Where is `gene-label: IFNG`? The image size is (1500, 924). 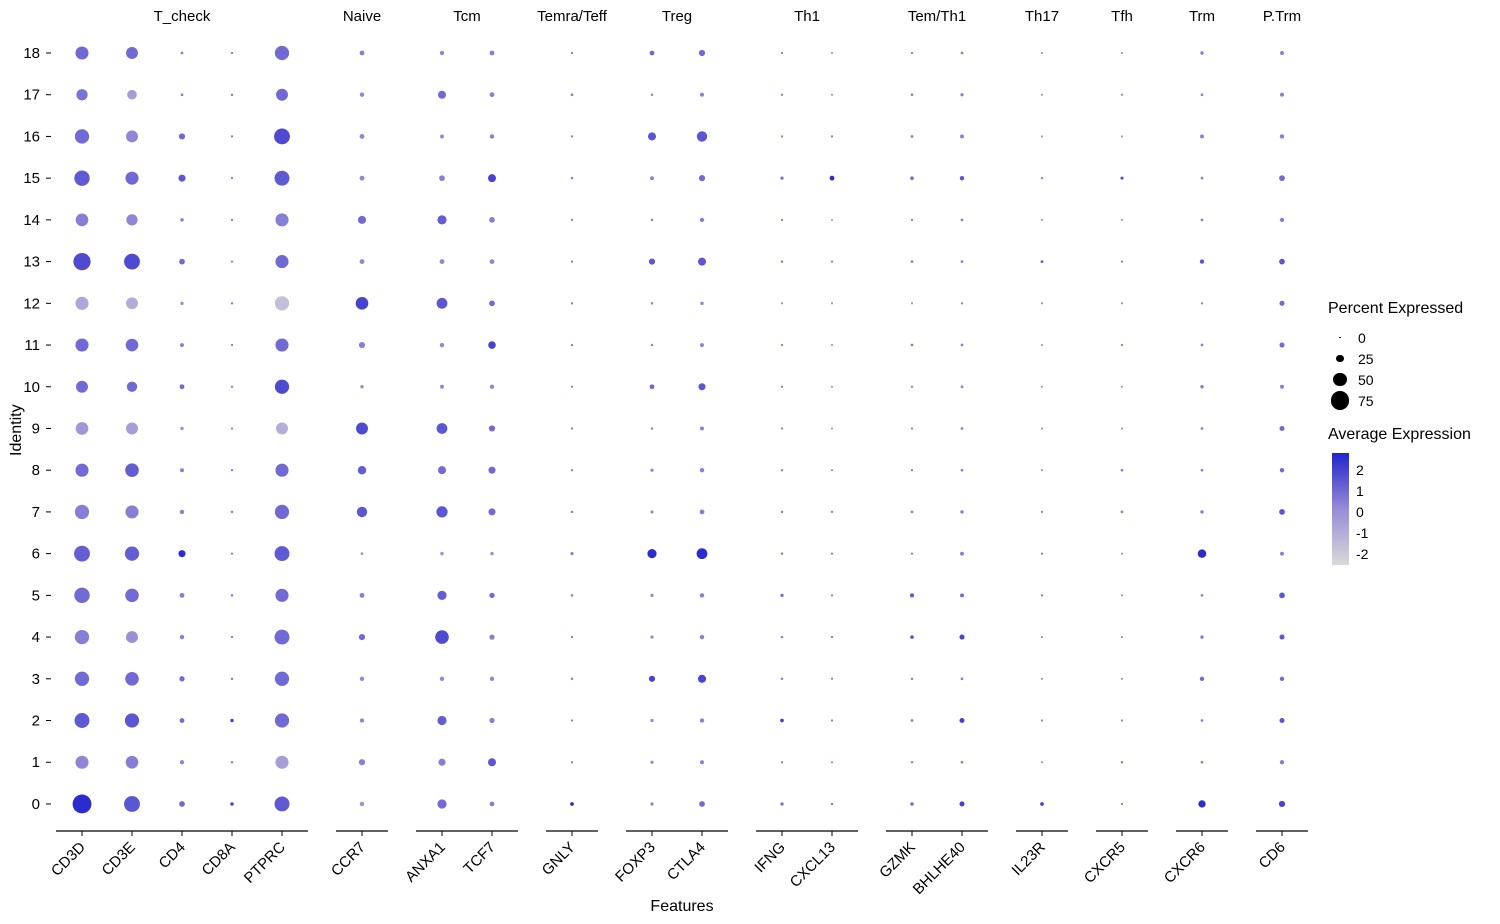
gene-label: IFNG is located at coordinates (769, 857).